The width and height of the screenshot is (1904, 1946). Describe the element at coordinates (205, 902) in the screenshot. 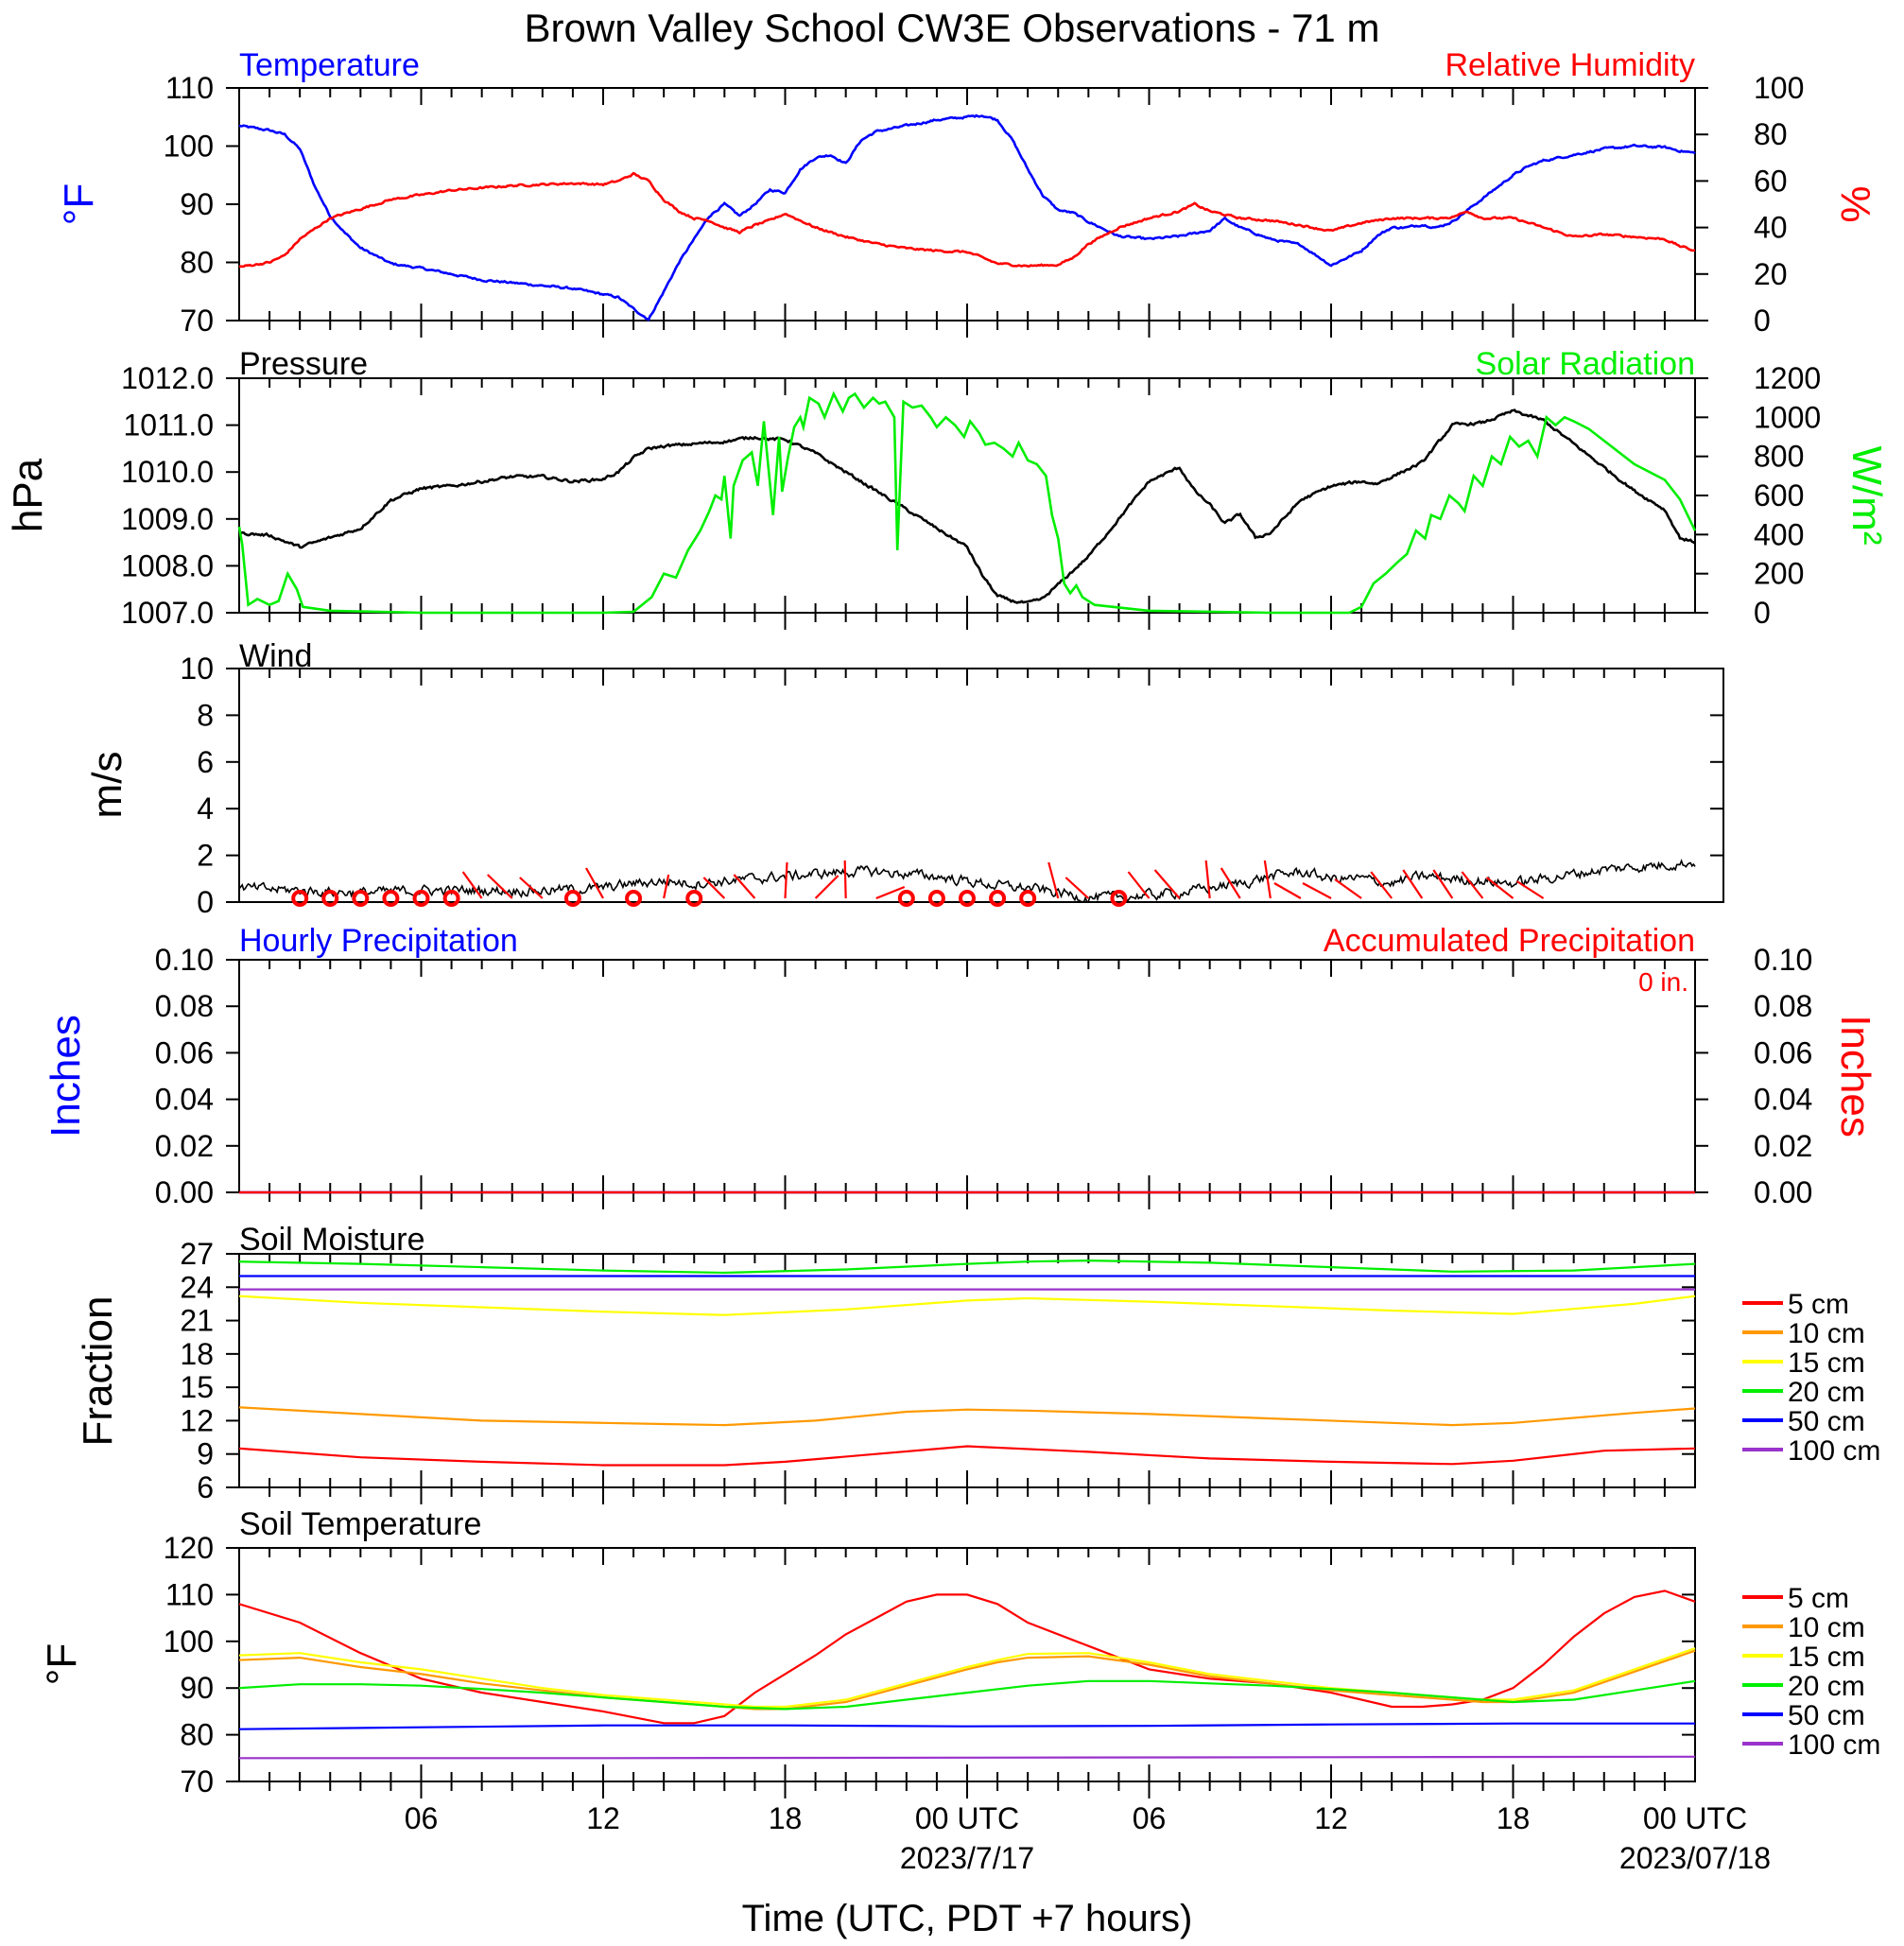

I see `left-axis-tick-label: 0` at that location.